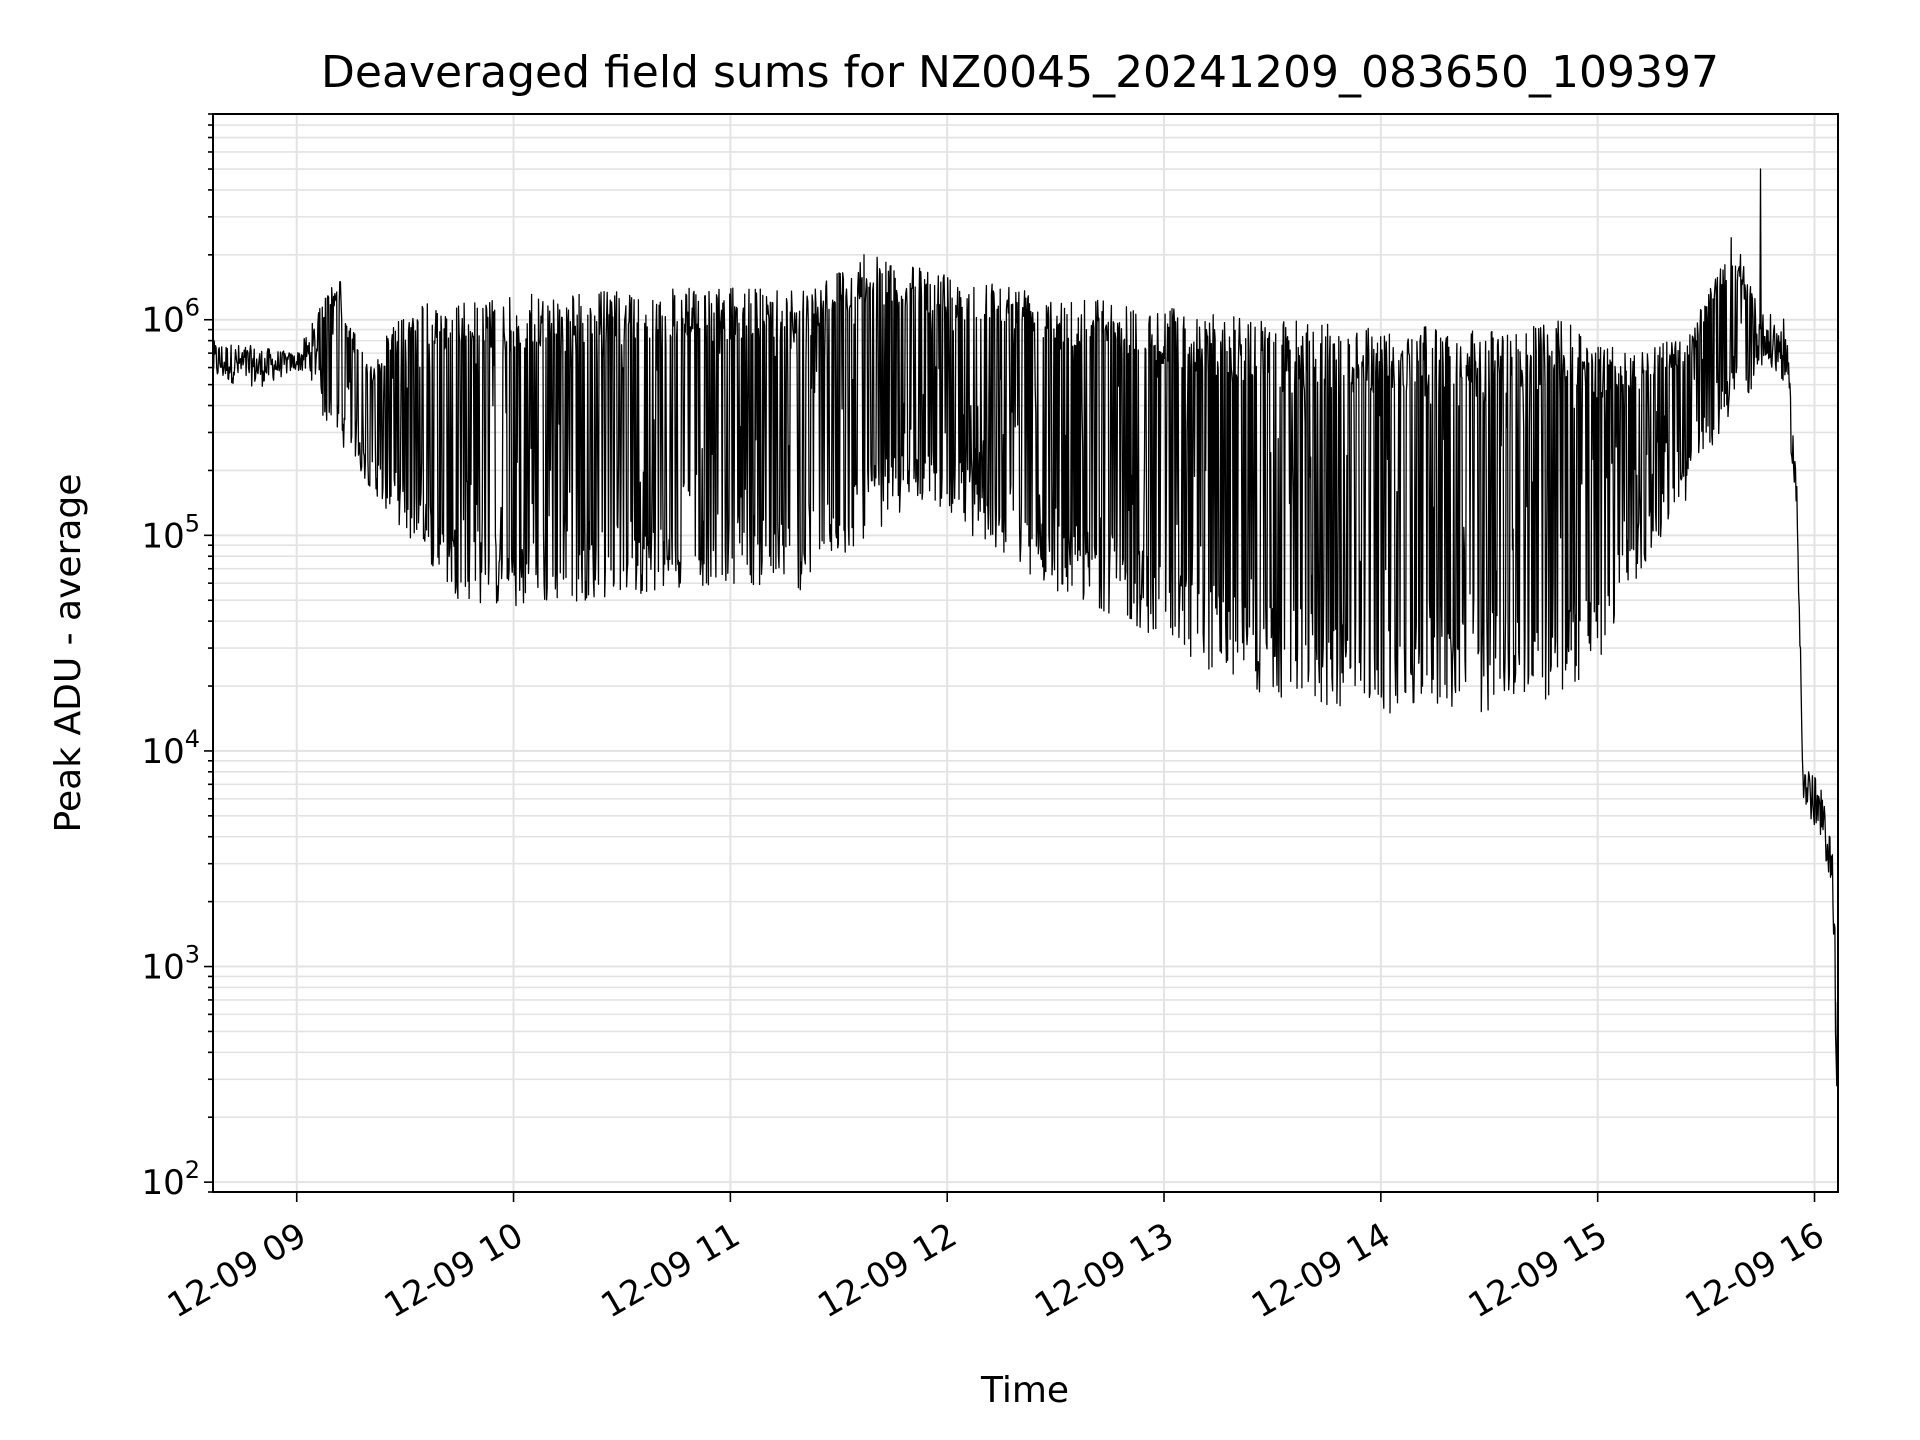 The width and height of the screenshot is (1920, 1440). I want to click on y-tick-label: 10⁶, so click(170, 317).